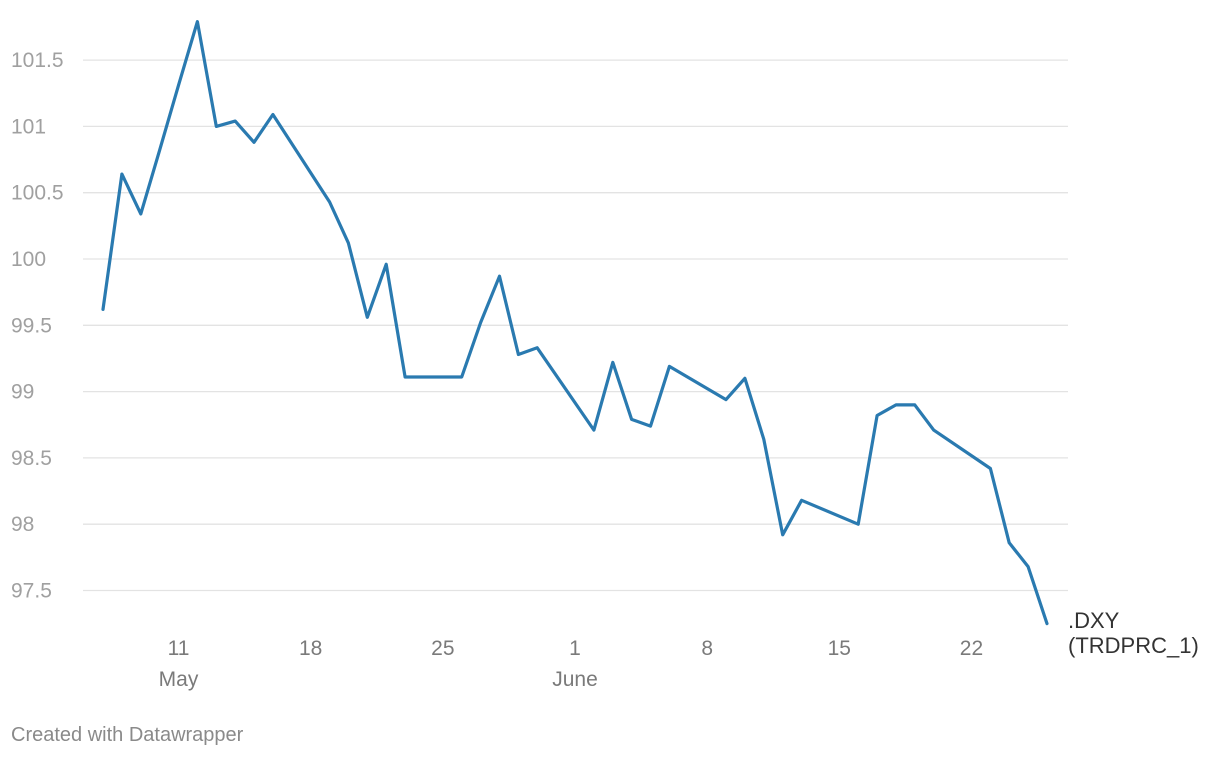  I want to click on x-tick-label: 1, so click(575, 648).